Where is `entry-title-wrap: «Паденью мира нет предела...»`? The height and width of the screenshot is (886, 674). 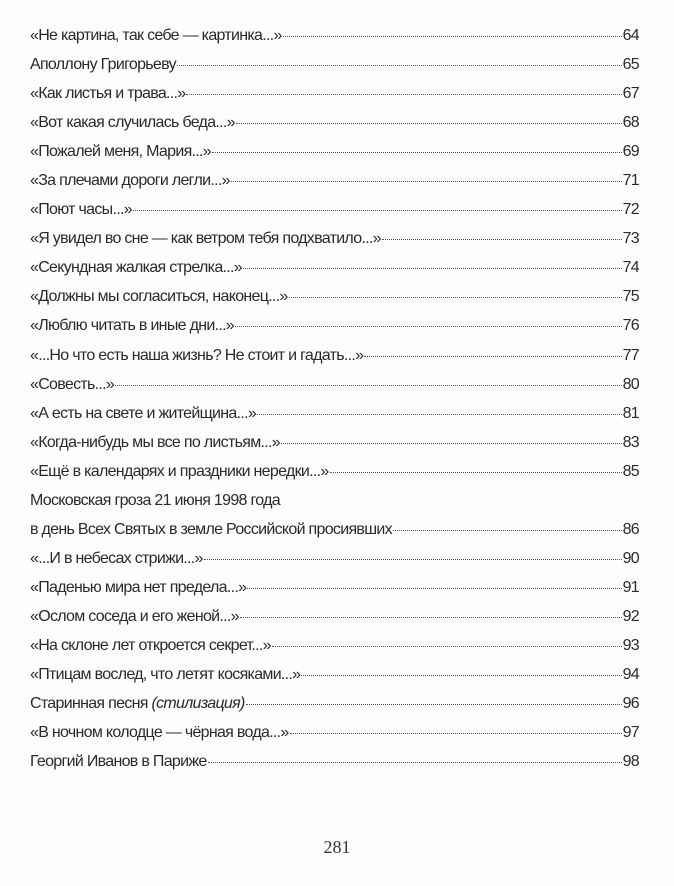
entry-title-wrap: «Паденью мира нет предела...» is located at coordinates (138, 587).